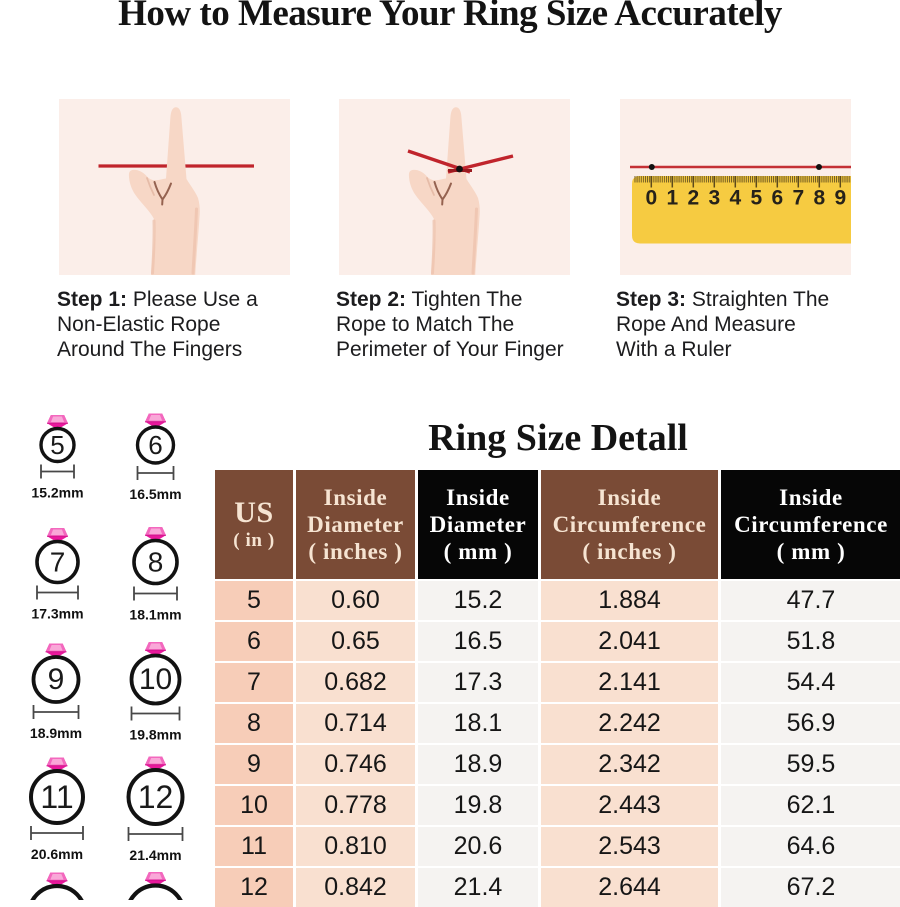  What do you see at coordinates (672, 198) in the screenshot?
I see `svg-text: 1` at bounding box center [672, 198].